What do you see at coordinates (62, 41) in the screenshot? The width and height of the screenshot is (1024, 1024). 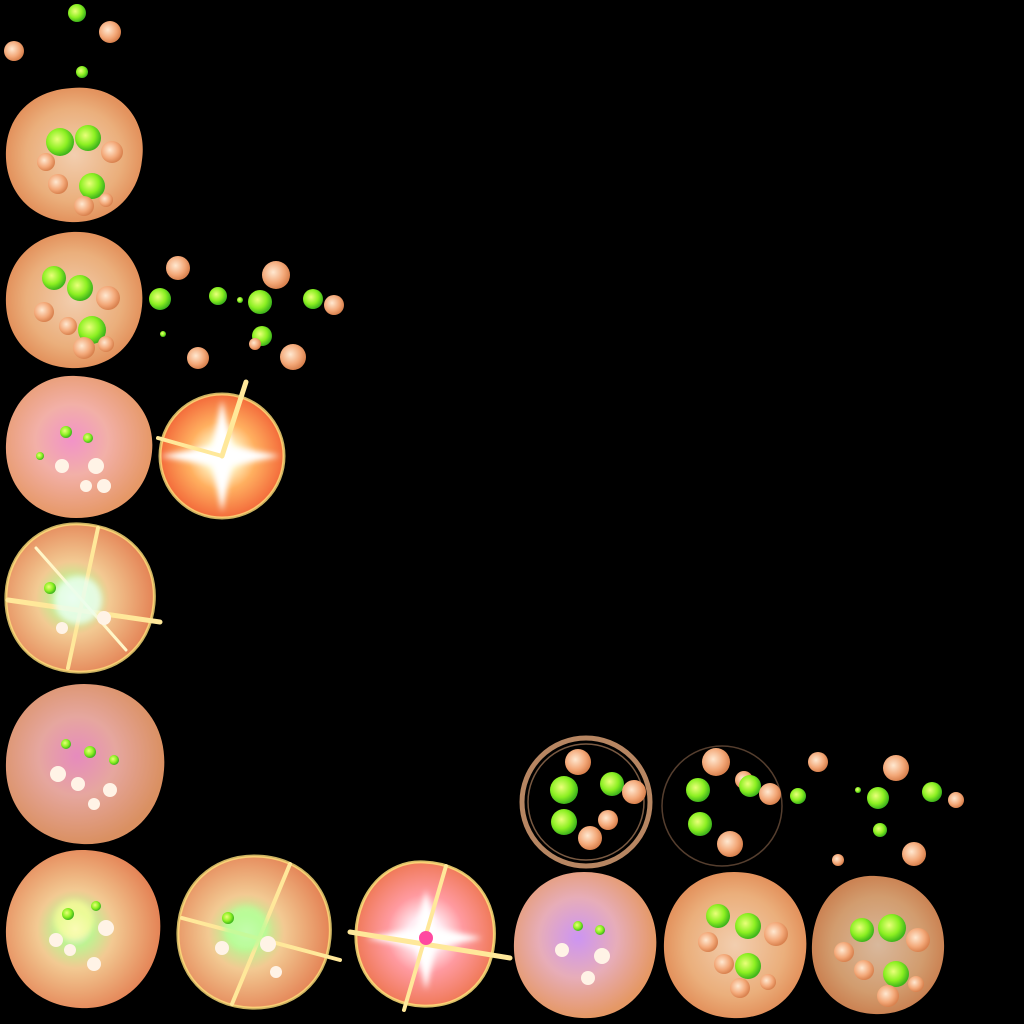 I see `frame-bubbles-scatter-top` at bounding box center [62, 41].